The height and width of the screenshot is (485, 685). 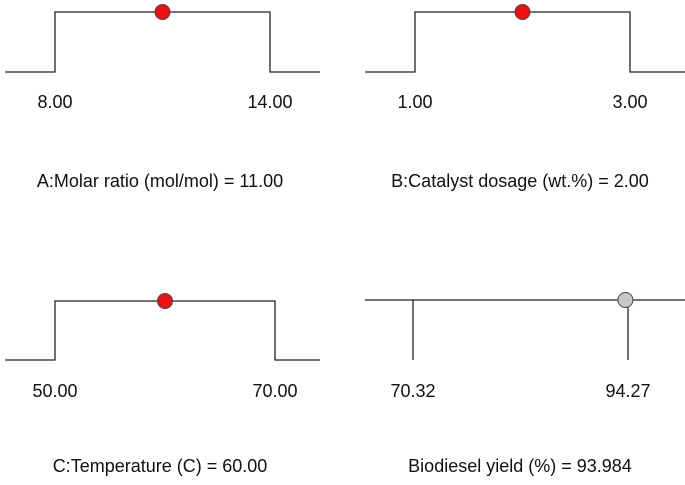 I want to click on caption: A:Molar ratio (mol/mol) = 11.00, so click(x=160, y=181).